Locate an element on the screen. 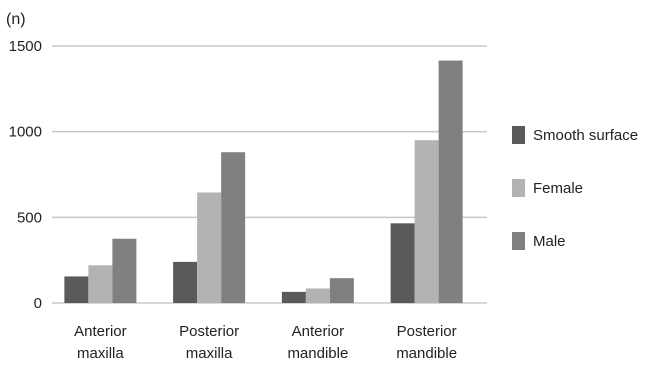  legend-label: Female is located at coordinates (558, 188).